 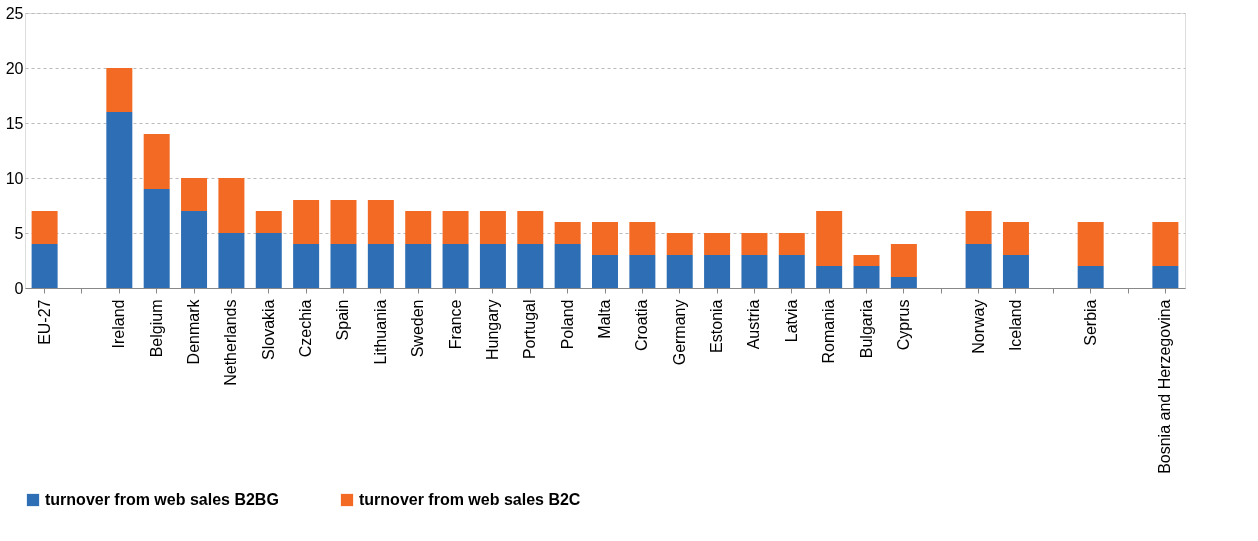 I want to click on x-tick-label: Spain, so click(x=343, y=320).